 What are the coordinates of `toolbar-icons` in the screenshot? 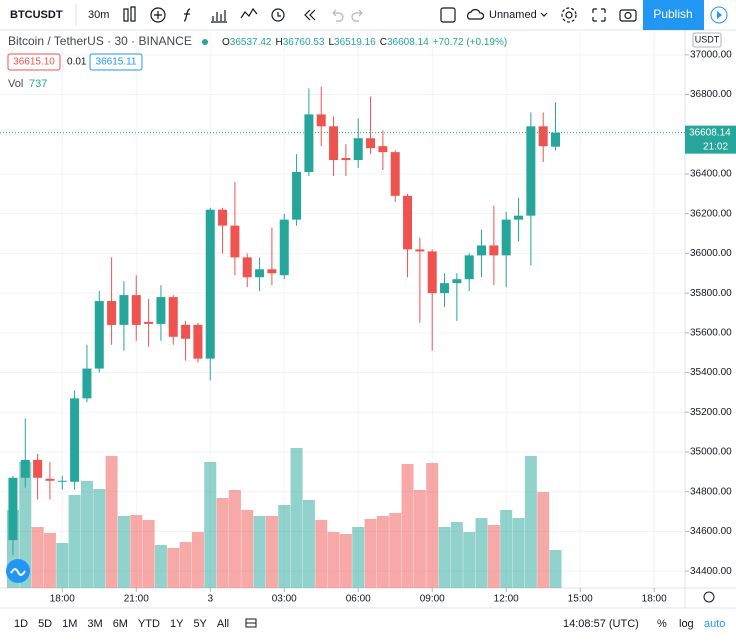 It's located at (380, 14).